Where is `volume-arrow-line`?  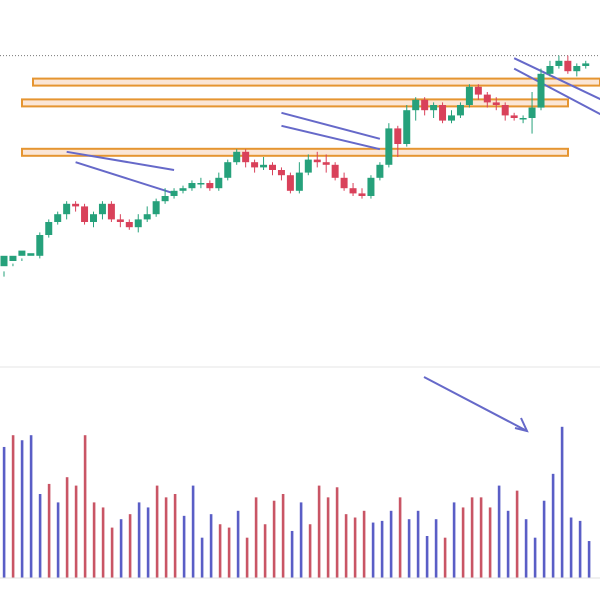
volume-arrow-line is located at coordinates (475, 404).